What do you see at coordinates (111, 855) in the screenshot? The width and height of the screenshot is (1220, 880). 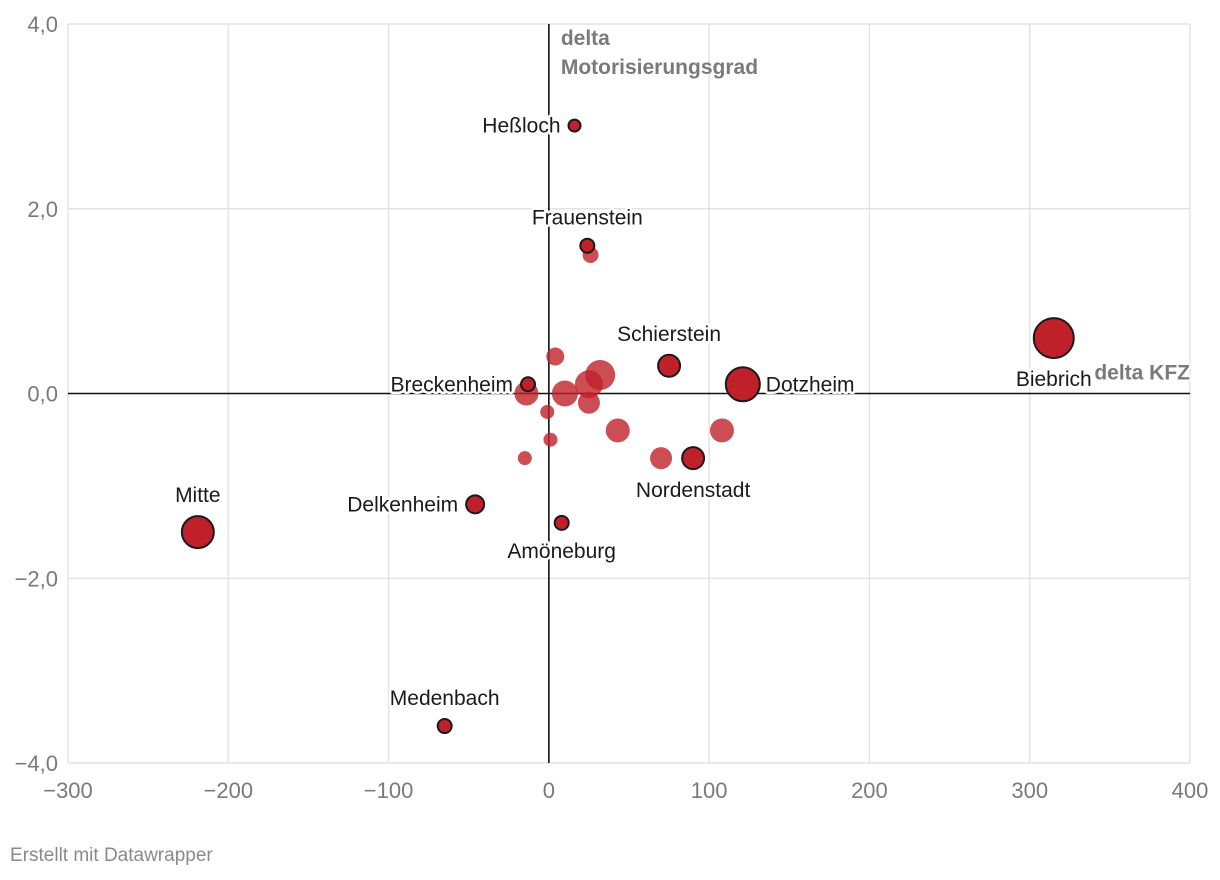 I see `datawrapper-credit: Erstellt mit Datawrapper` at bounding box center [111, 855].